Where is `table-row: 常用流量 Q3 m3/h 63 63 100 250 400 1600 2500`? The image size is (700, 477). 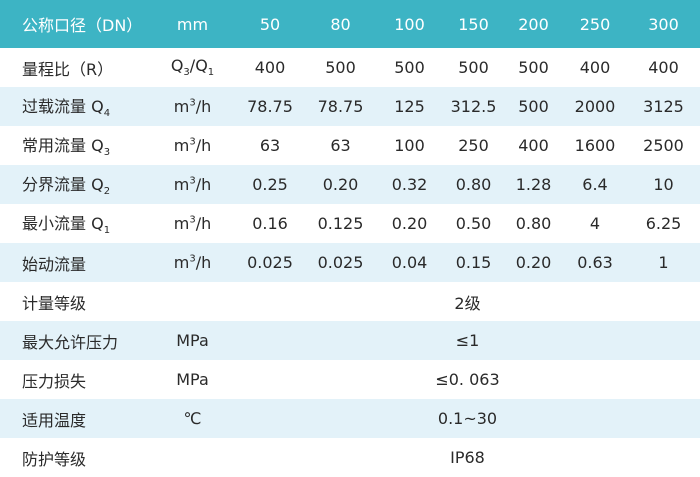
table-row: 常用流量 Q3 m3/h 63 63 100 250 400 1600 2500 is located at coordinates (350, 145).